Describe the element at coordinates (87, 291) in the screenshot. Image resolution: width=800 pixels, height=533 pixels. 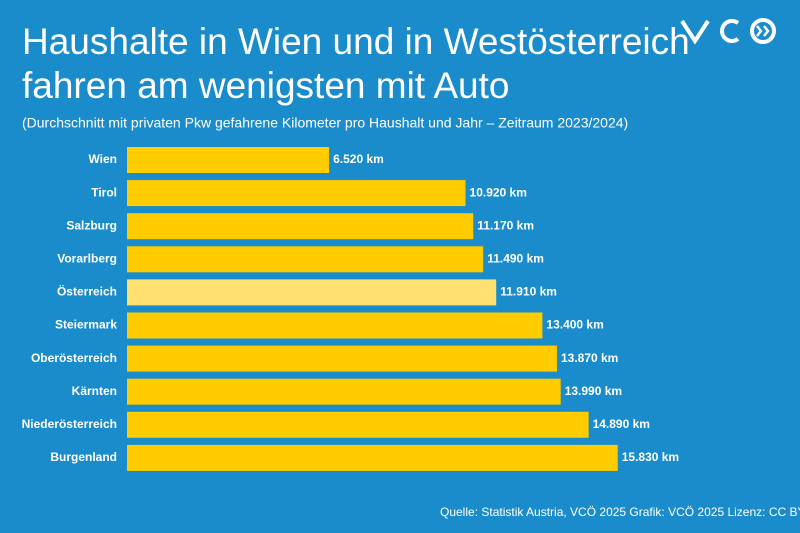
I see `y-tick-label: Österreich` at that location.